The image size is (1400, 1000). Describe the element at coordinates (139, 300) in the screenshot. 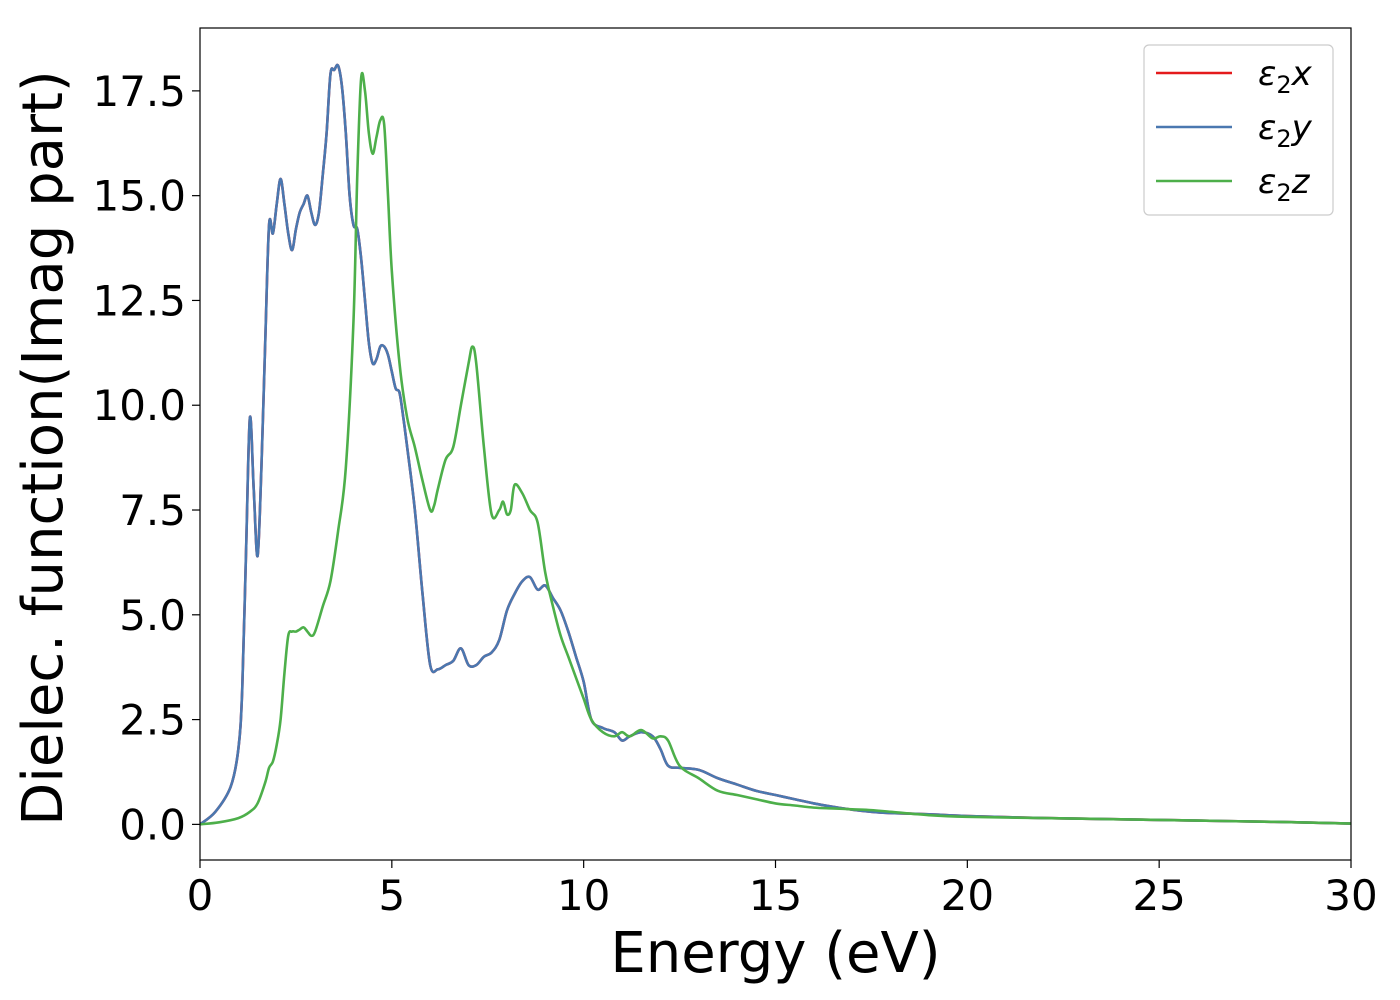

I see `y-tick-label: 12.5` at that location.